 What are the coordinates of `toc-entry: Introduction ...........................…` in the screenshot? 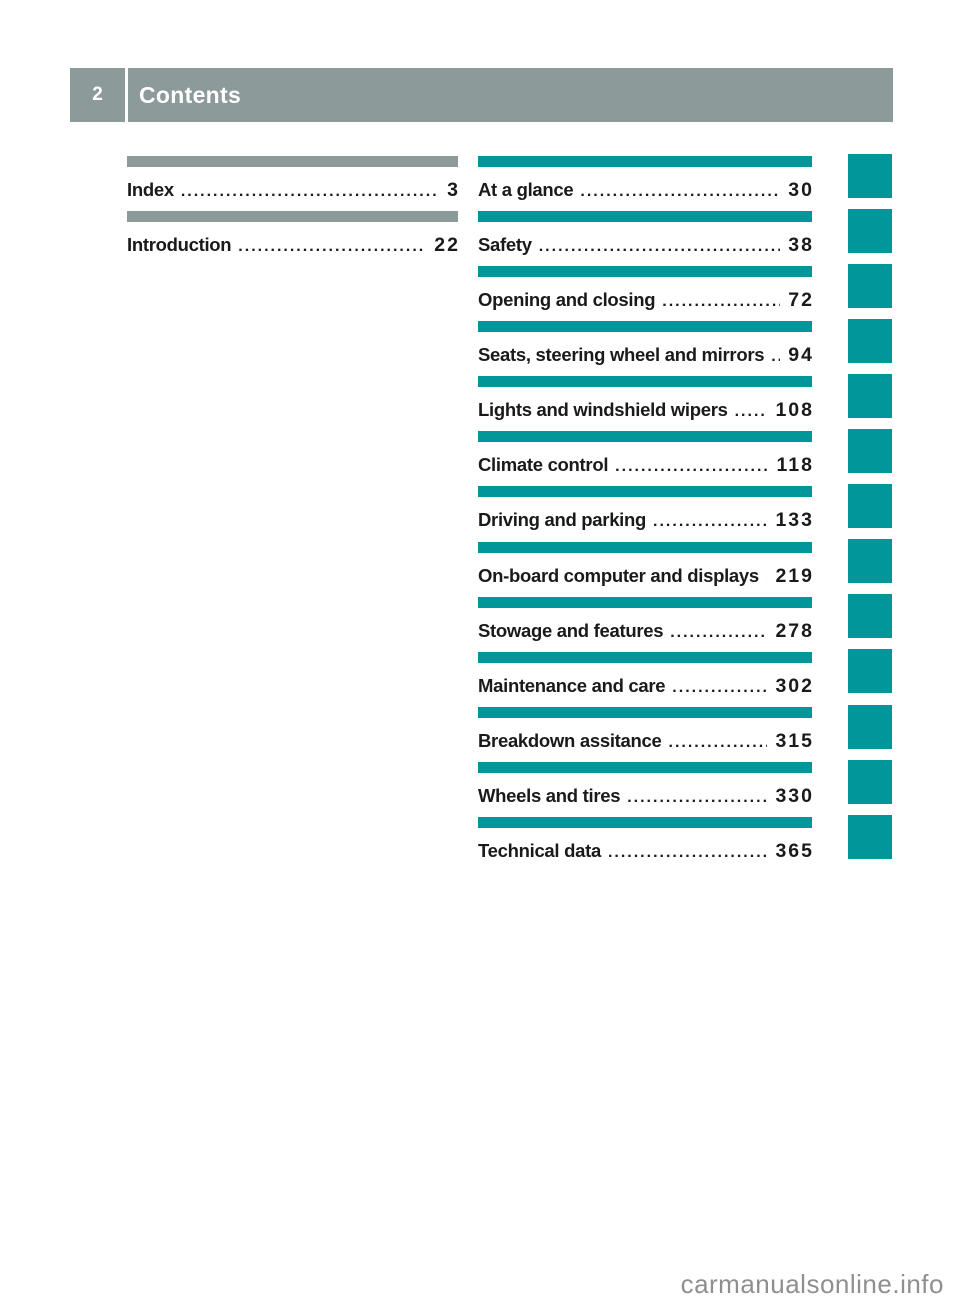 It's located at (292, 238).